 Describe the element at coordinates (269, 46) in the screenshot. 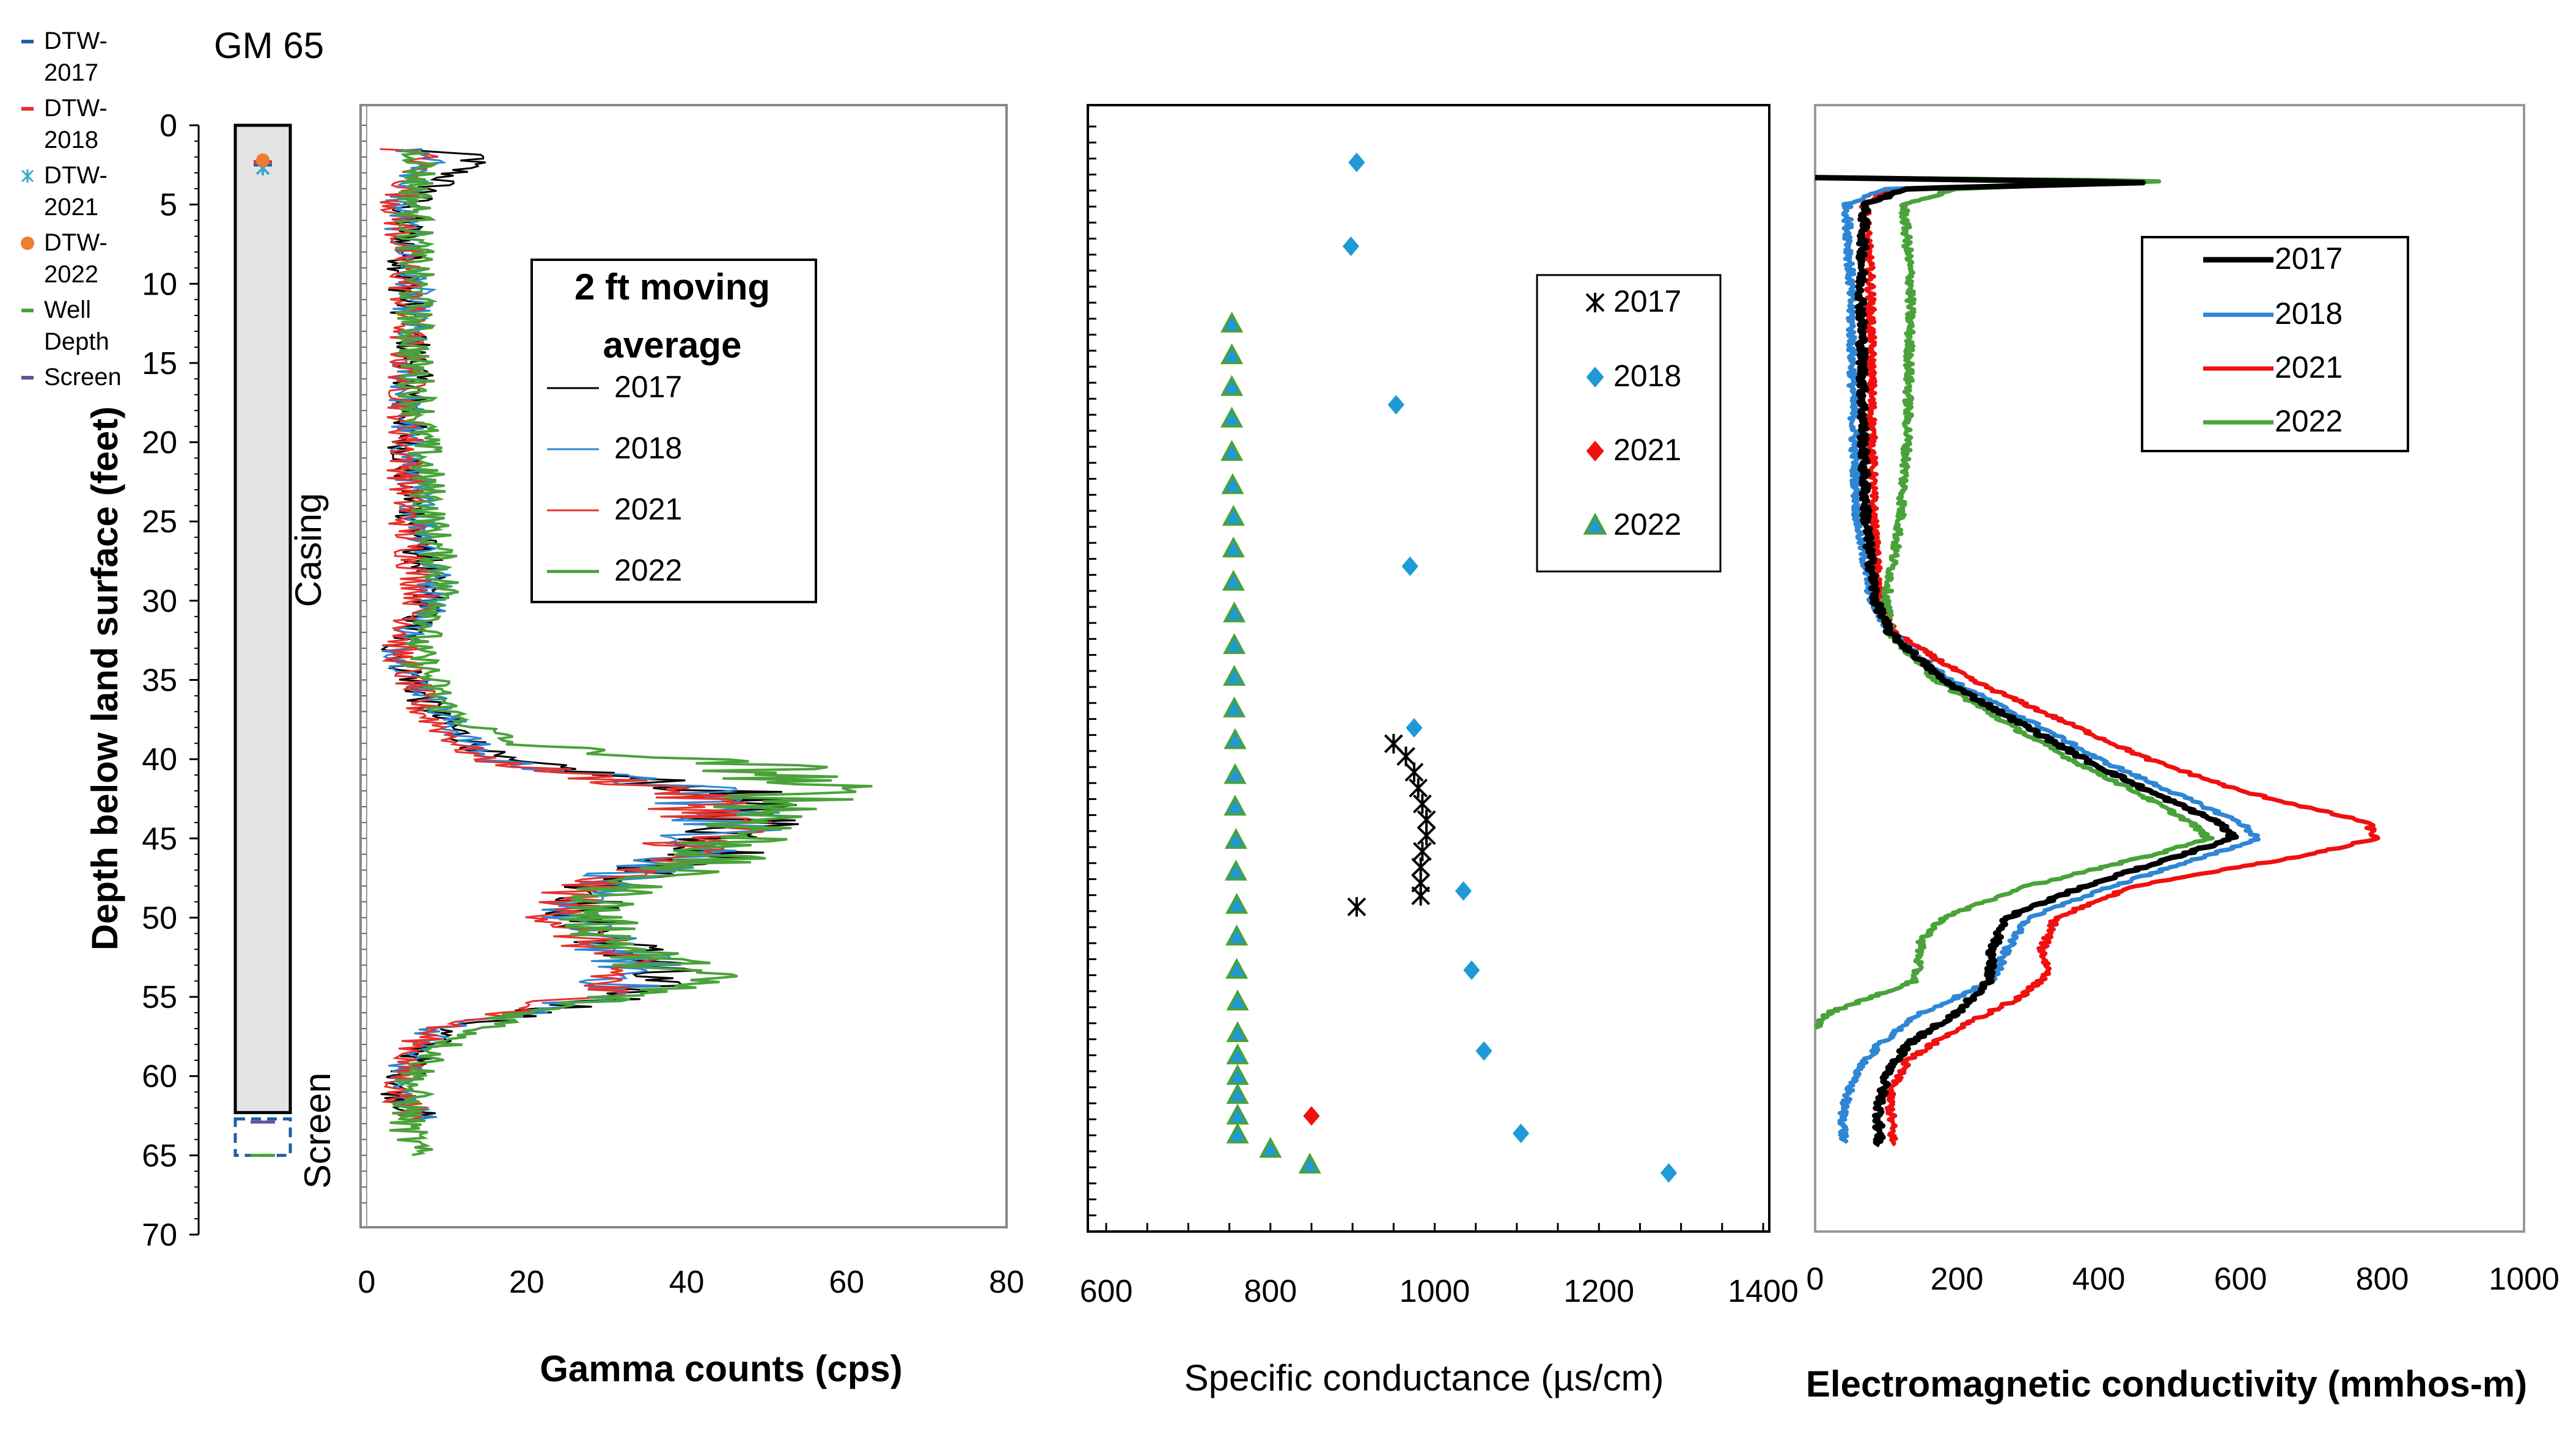

I see `well-title: GM 65` at that location.